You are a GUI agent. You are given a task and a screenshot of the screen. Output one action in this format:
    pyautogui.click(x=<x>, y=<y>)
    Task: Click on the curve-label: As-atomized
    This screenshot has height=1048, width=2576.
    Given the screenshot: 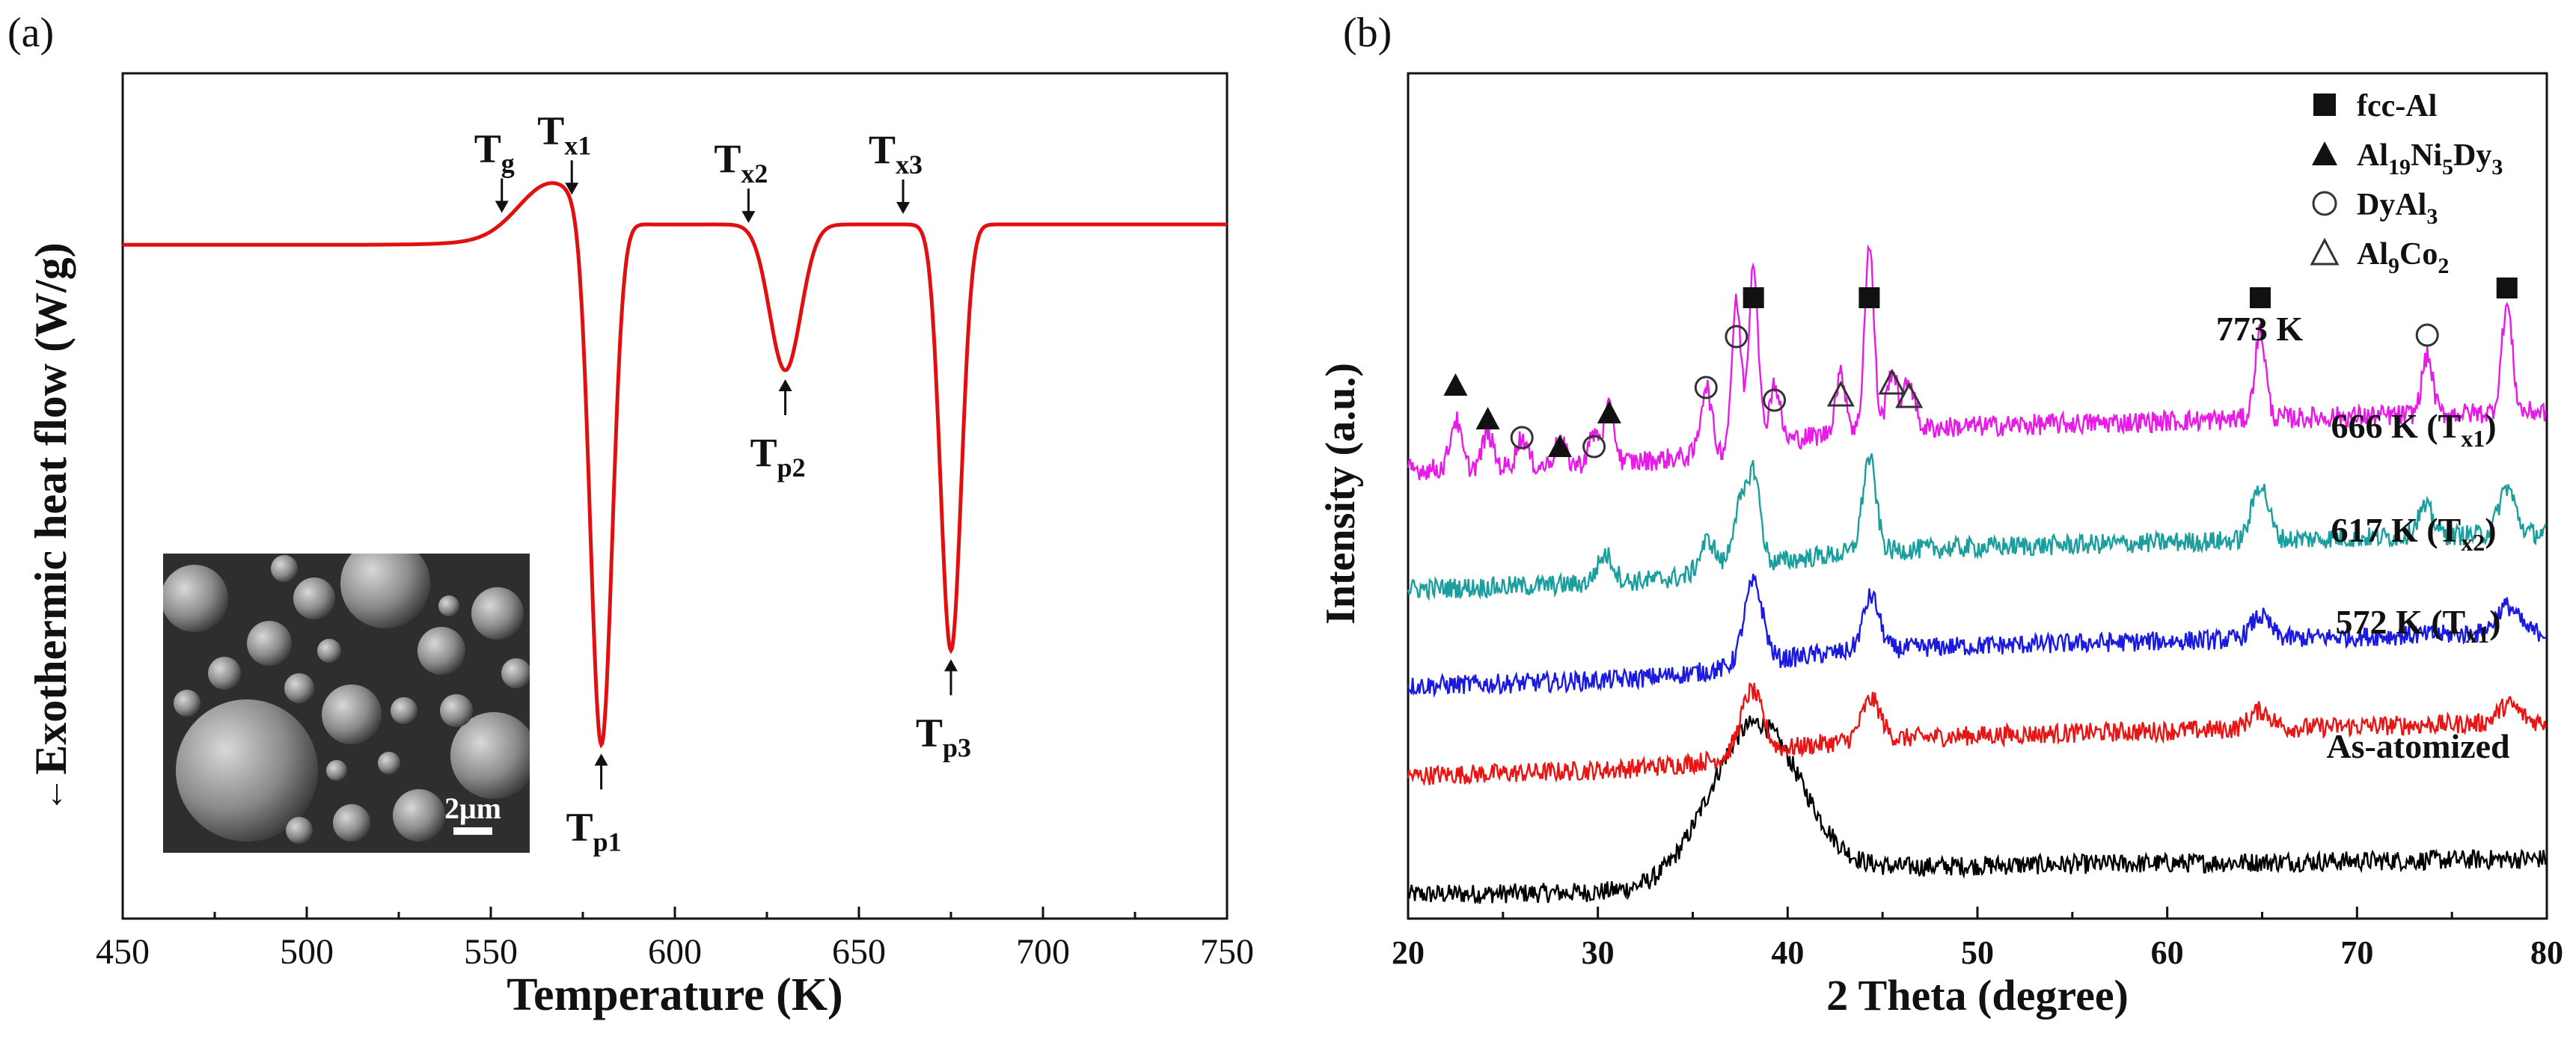 What is the action you would take?
    pyautogui.click(x=2418, y=746)
    